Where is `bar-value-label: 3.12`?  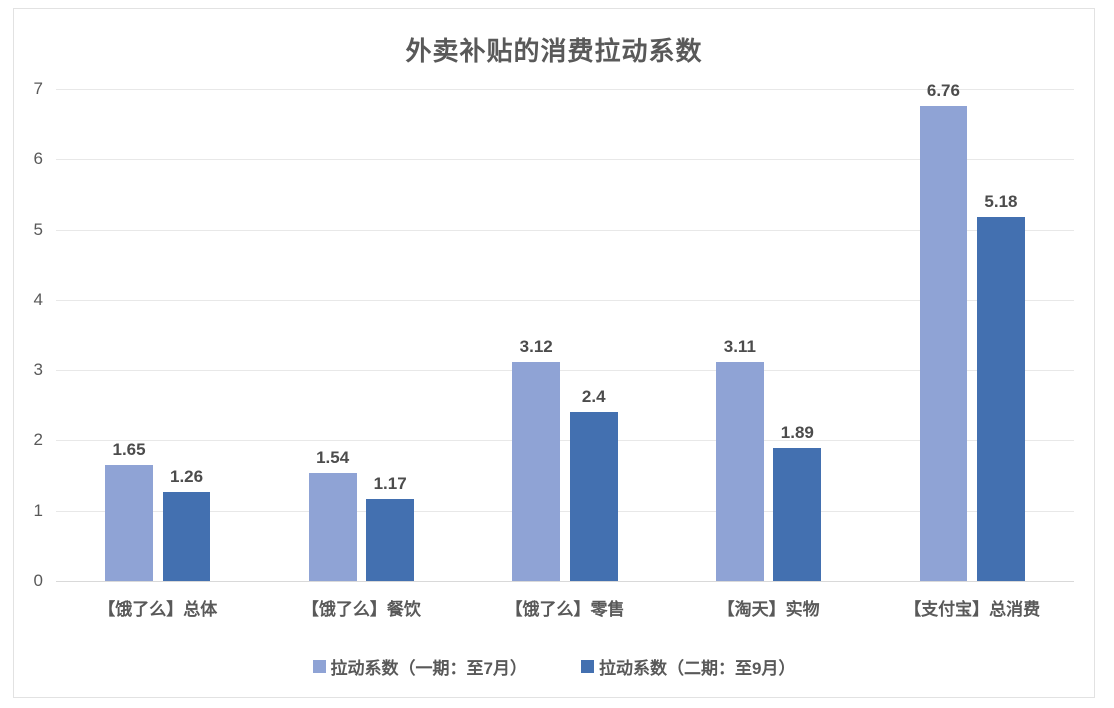
bar-value-label: 3.12 is located at coordinates (536, 346).